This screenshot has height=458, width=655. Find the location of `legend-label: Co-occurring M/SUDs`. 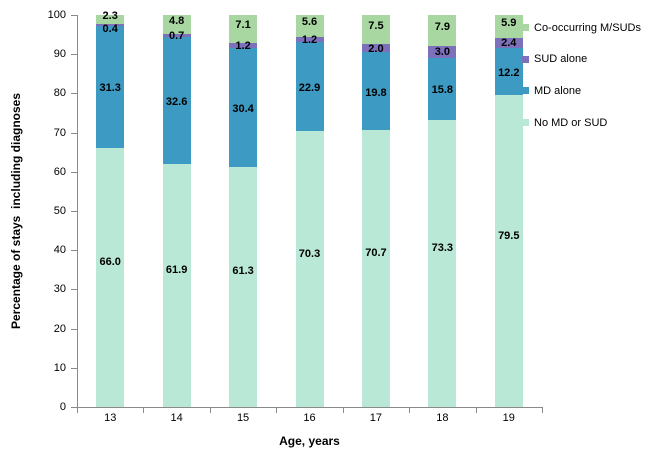

legend-label: Co-occurring M/SUDs is located at coordinates (587, 27).